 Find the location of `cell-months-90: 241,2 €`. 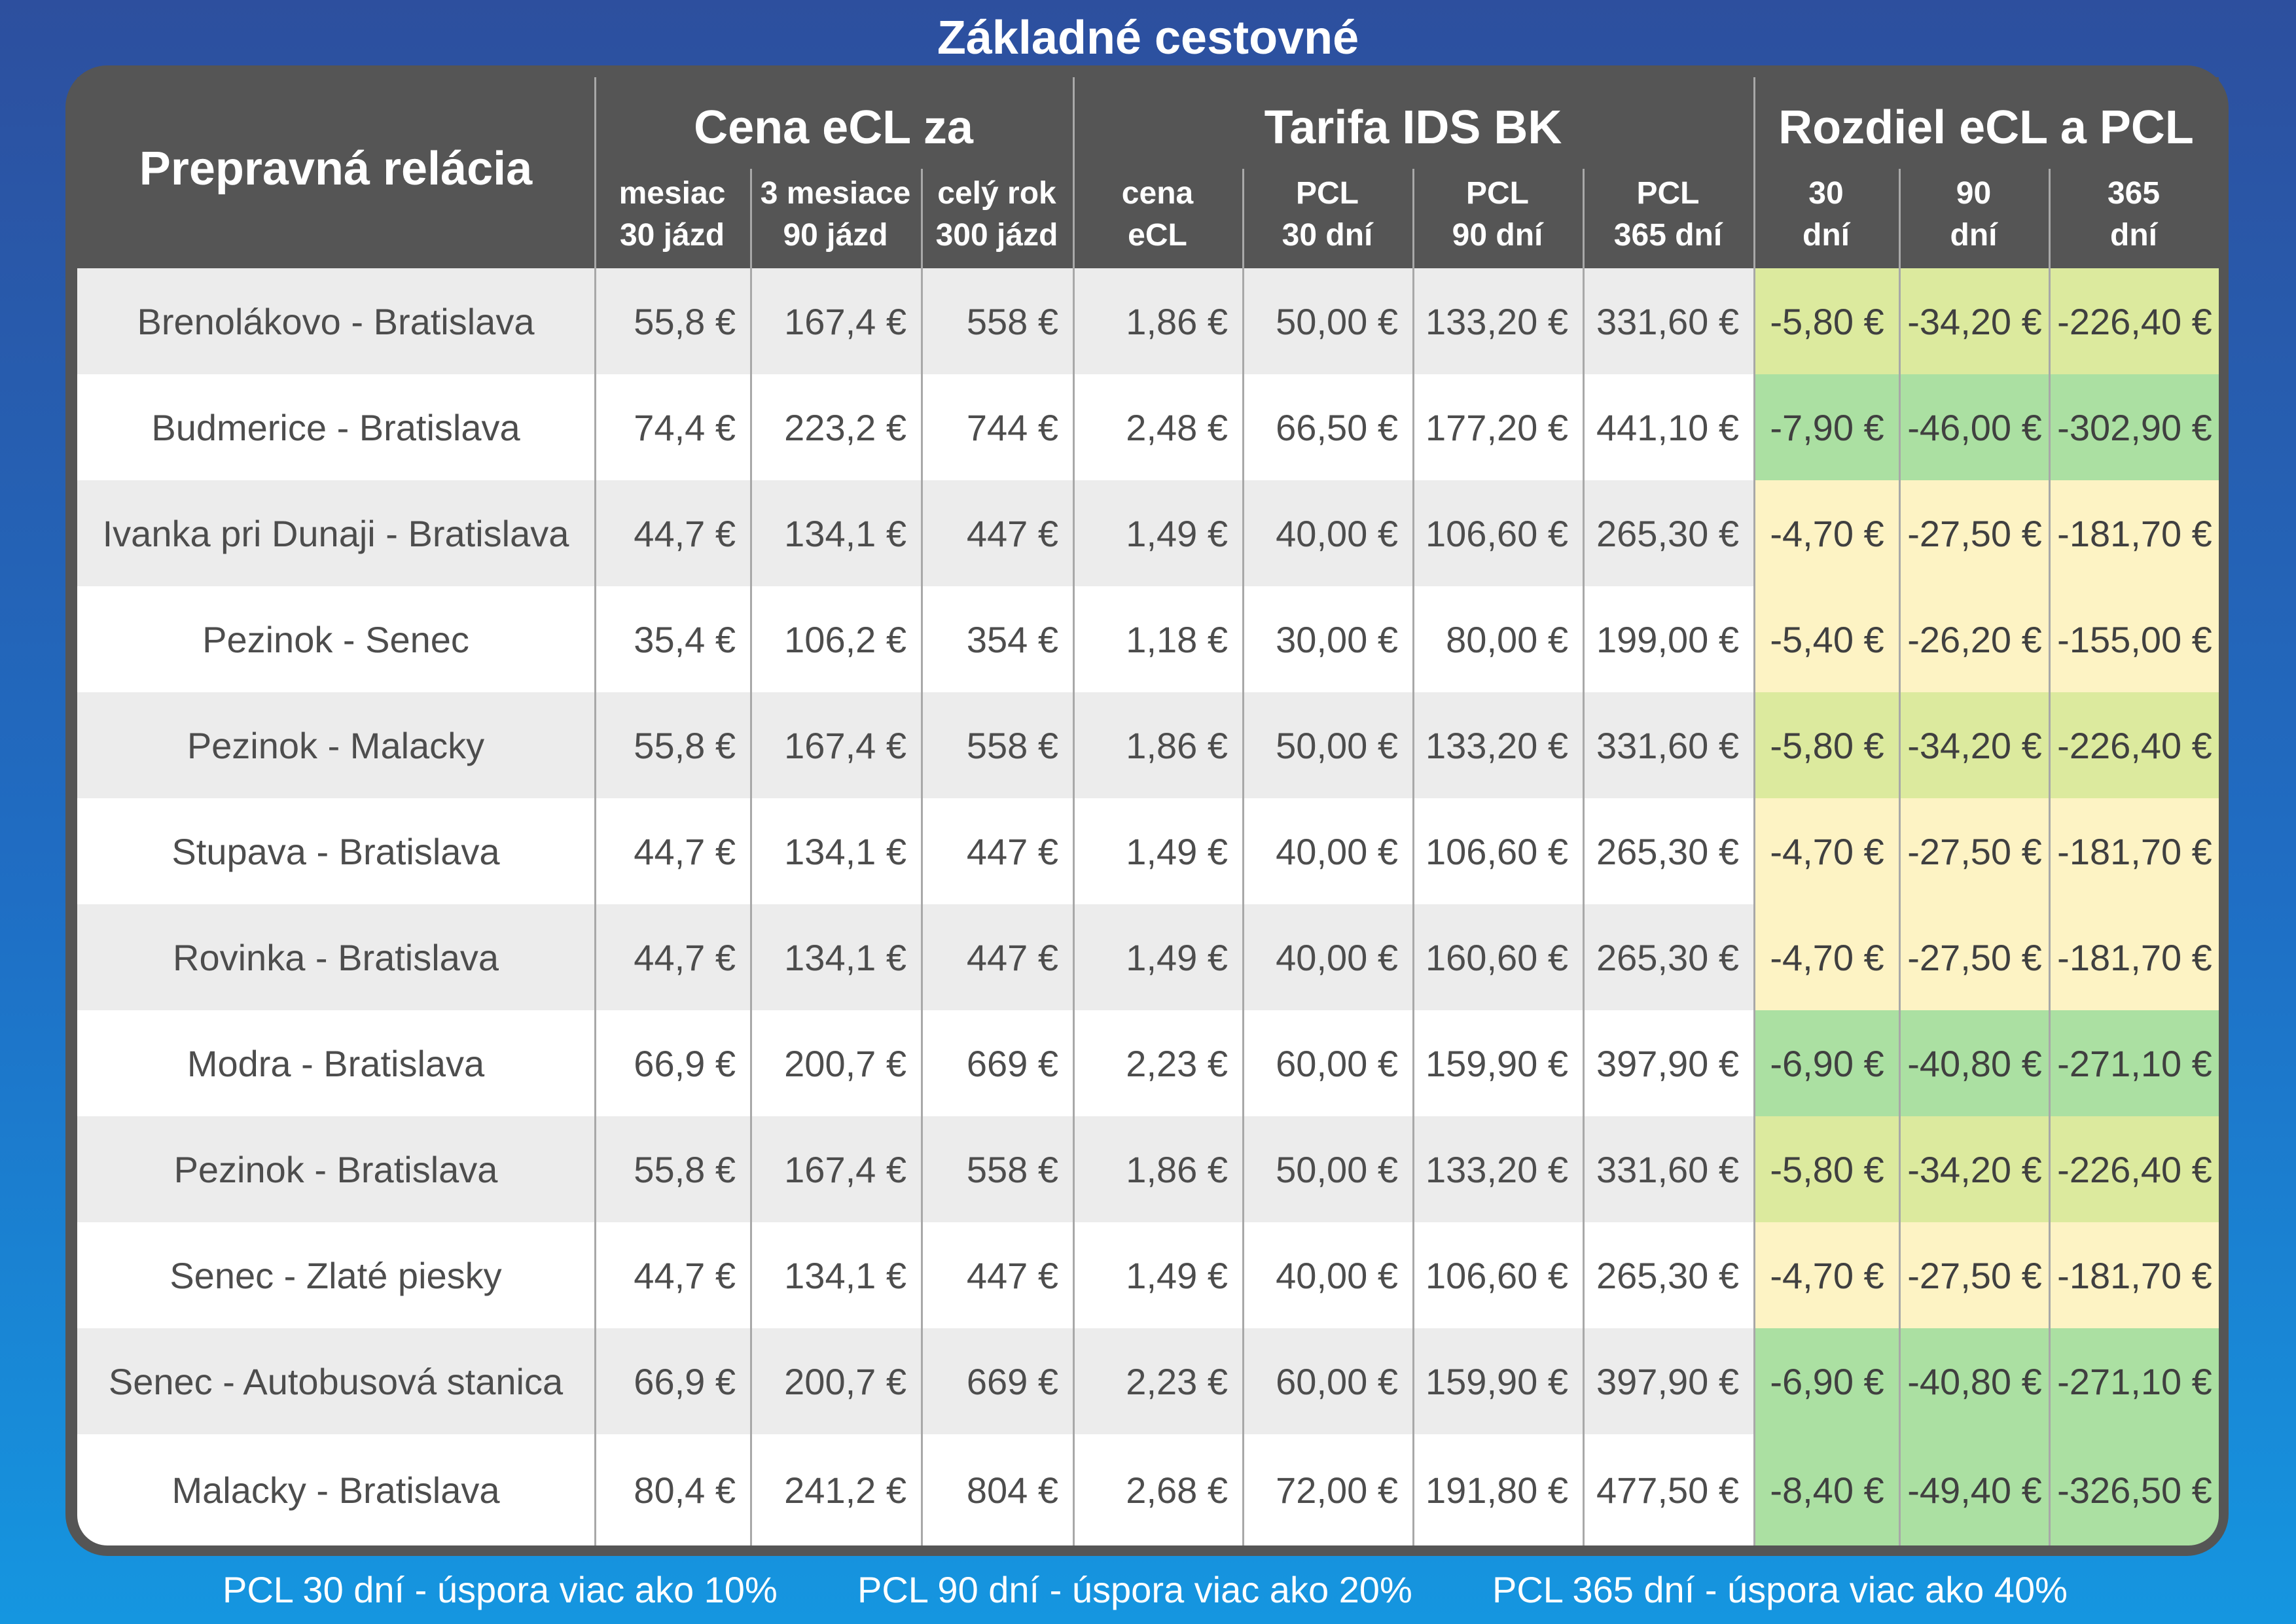

cell-months-90: 241,2 € is located at coordinates (835, 1489).